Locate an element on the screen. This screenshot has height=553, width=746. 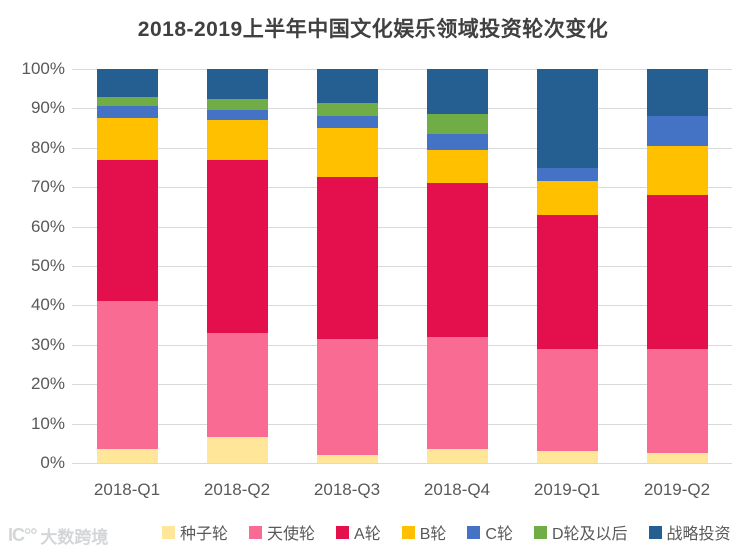
legend-item-strategic-invest: 战略投资 is located at coordinates (689, 532).